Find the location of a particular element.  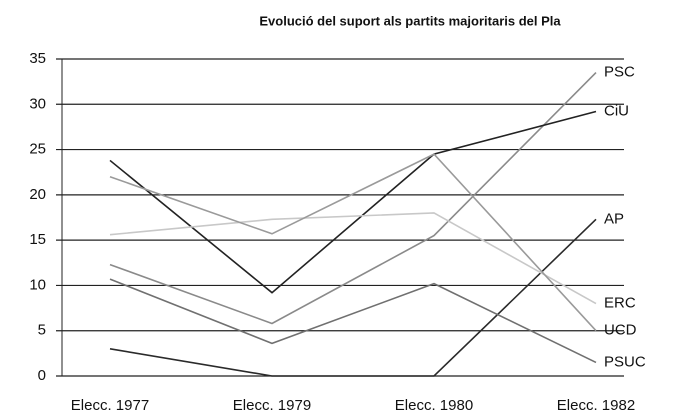

series-label: UCD is located at coordinates (620, 330).